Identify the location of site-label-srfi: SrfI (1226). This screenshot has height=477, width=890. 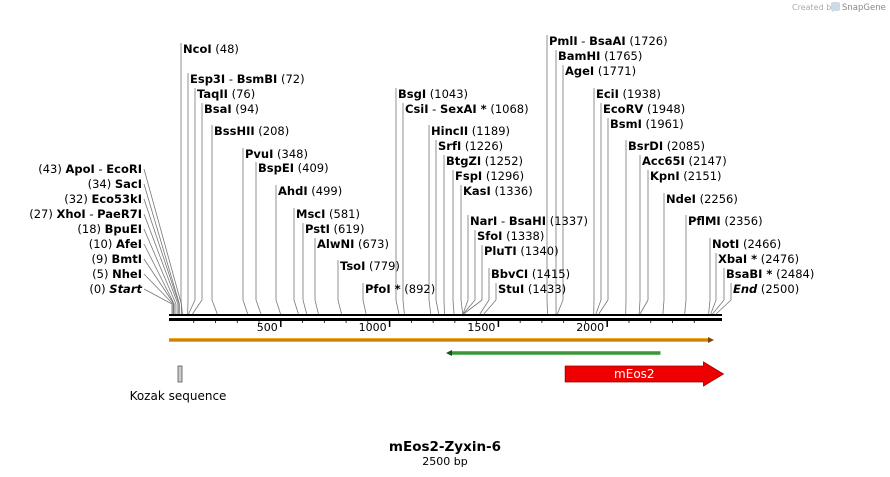
(470, 146).